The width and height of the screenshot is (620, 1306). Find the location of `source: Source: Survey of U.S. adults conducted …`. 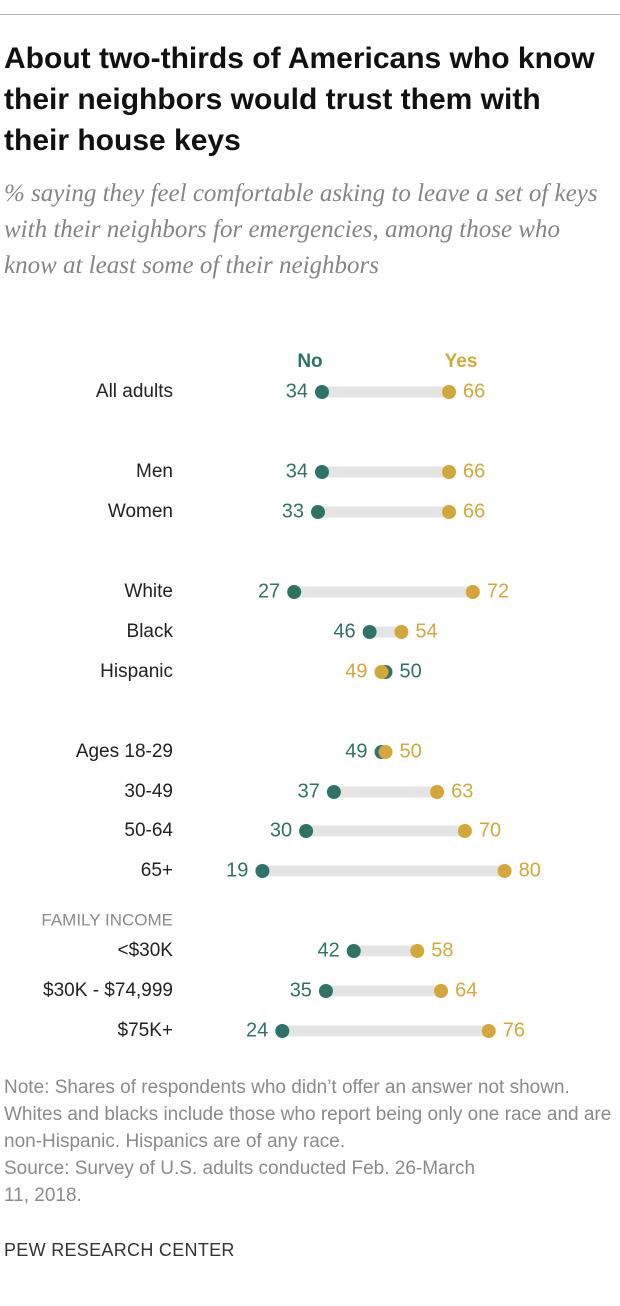

source: Source: Survey of U.S. adults conducted … is located at coordinates (240, 1182).